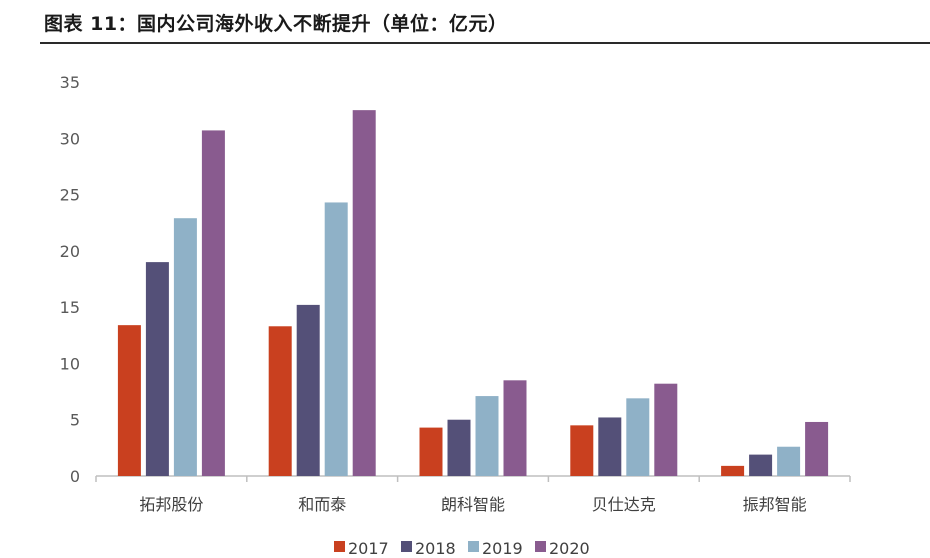 Image resolution: width=930 pixels, height=558 pixels. Describe the element at coordinates (75, 476) in the screenshot. I see `y-tick-label: 0` at that location.